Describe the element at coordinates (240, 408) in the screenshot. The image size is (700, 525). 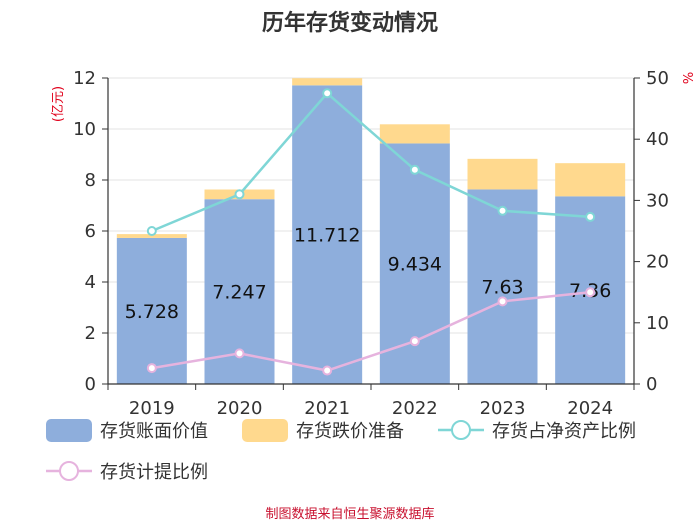
I see `x-tick-label: 2020` at that location.